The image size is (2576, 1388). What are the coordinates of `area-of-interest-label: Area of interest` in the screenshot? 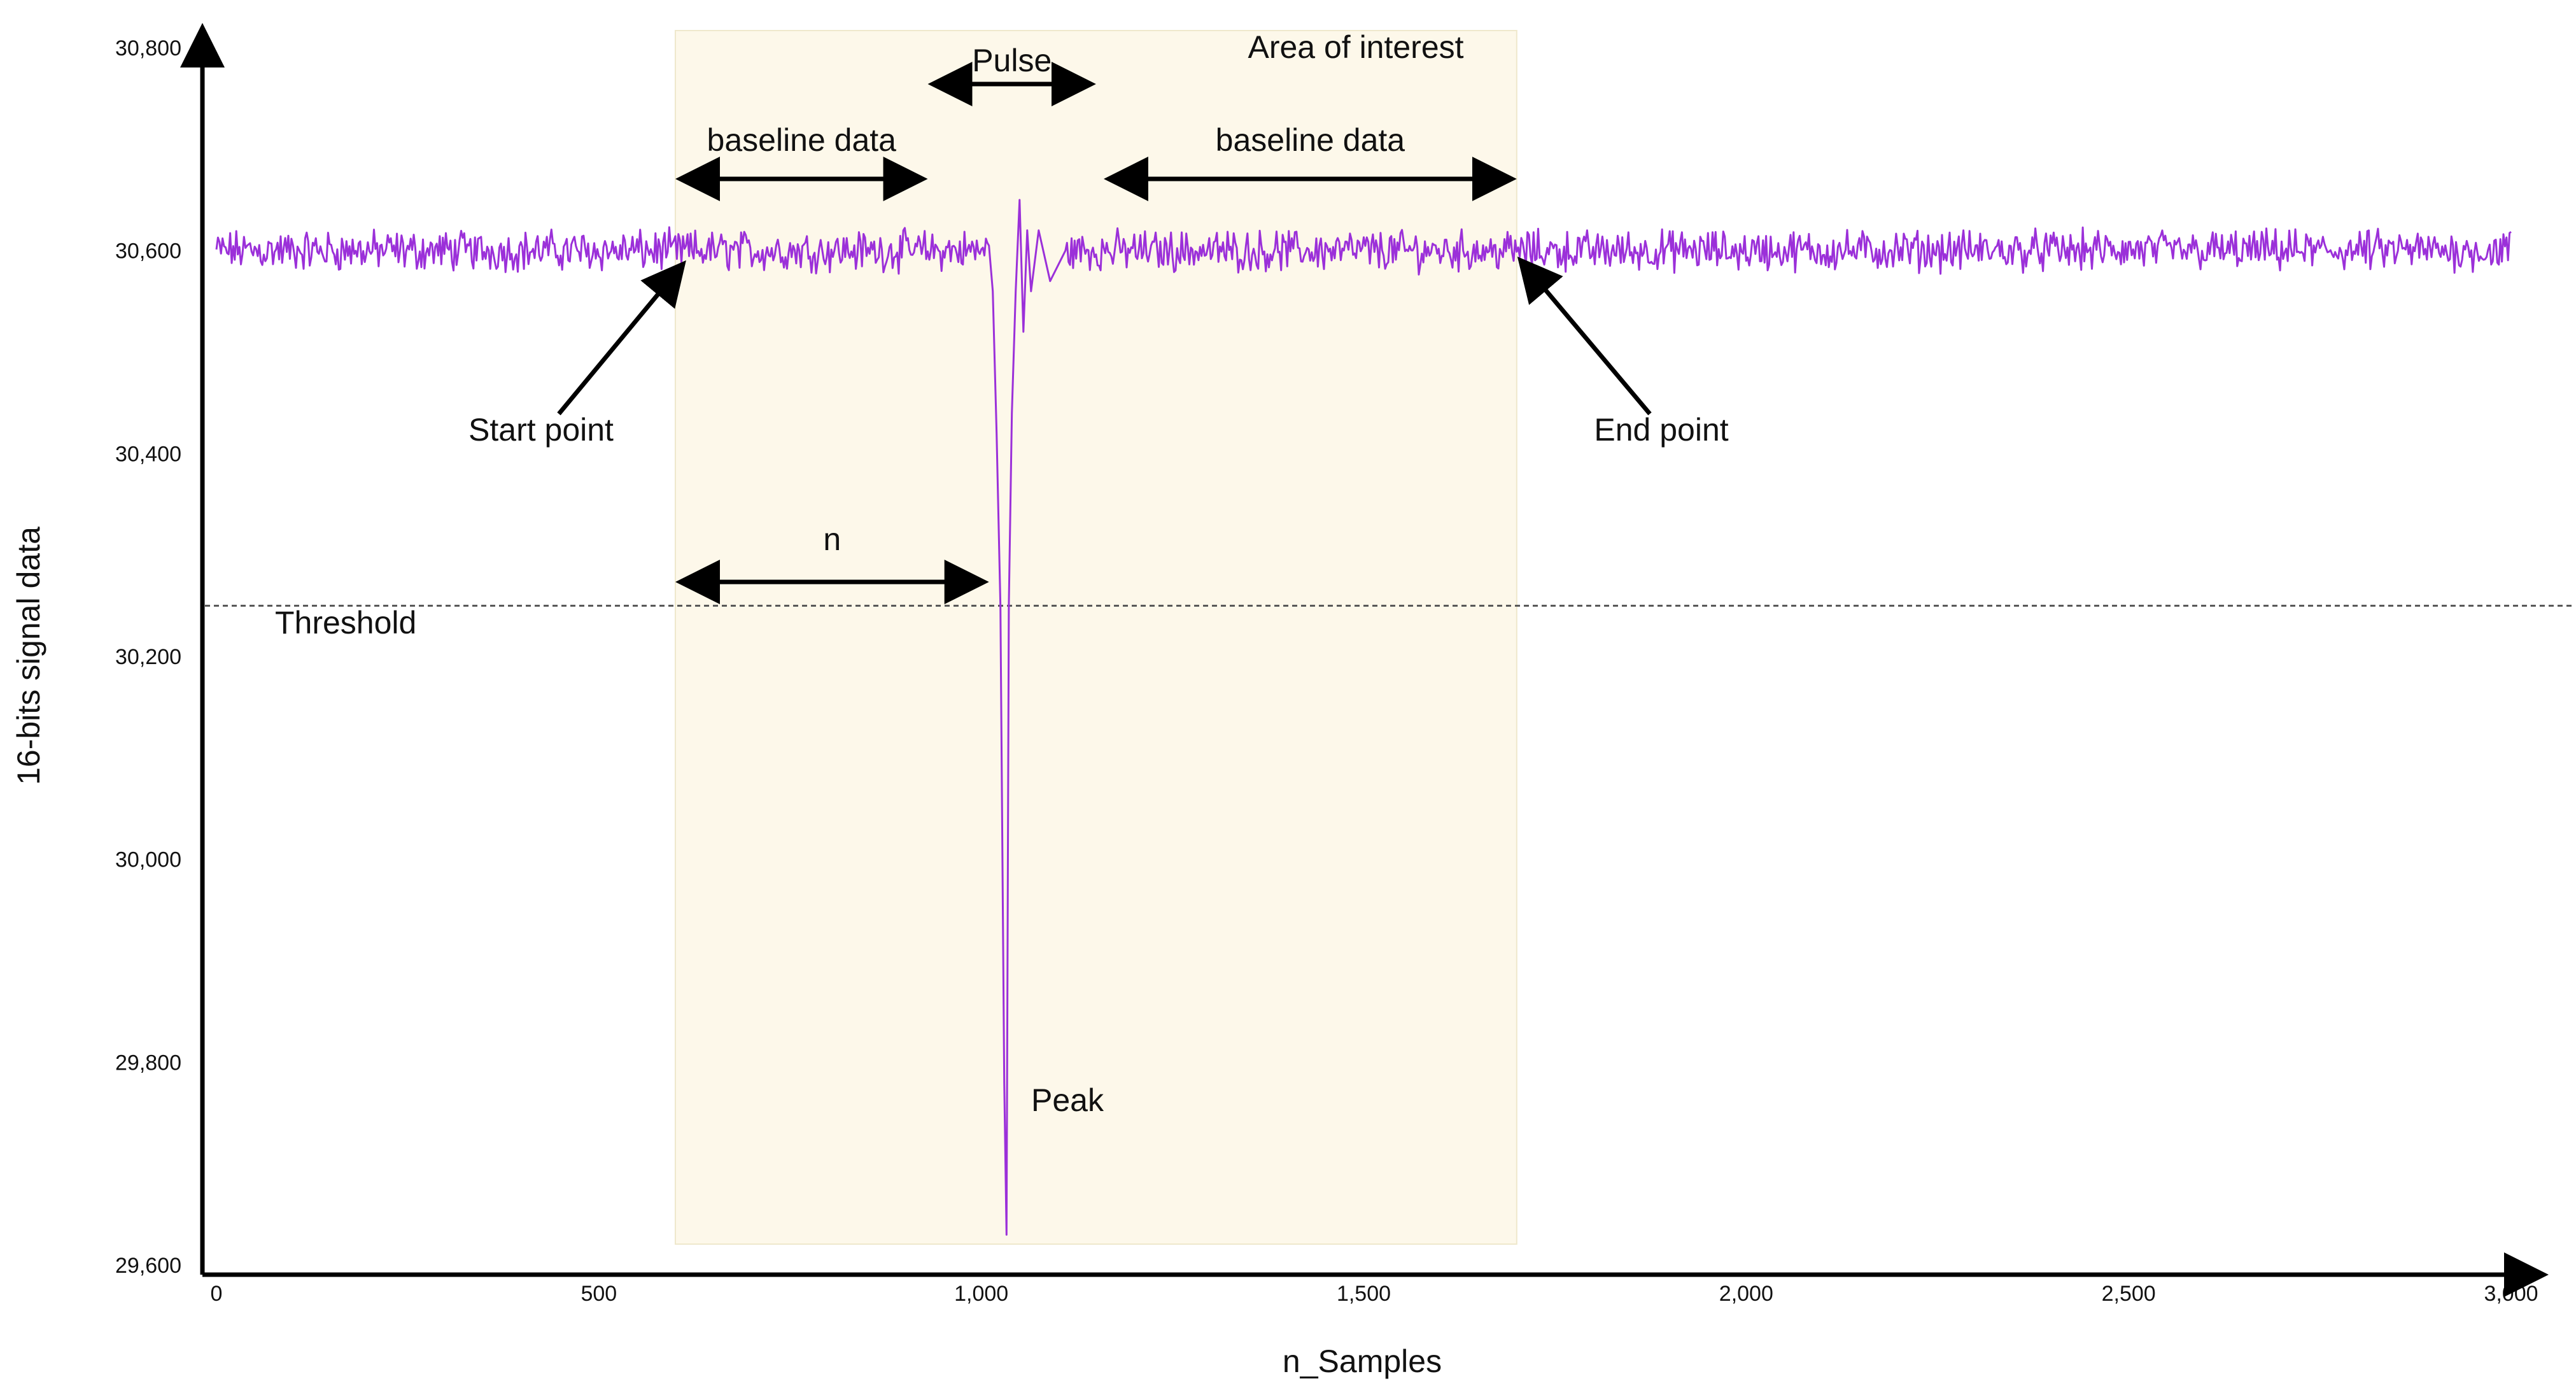 It's located at (1356, 47).